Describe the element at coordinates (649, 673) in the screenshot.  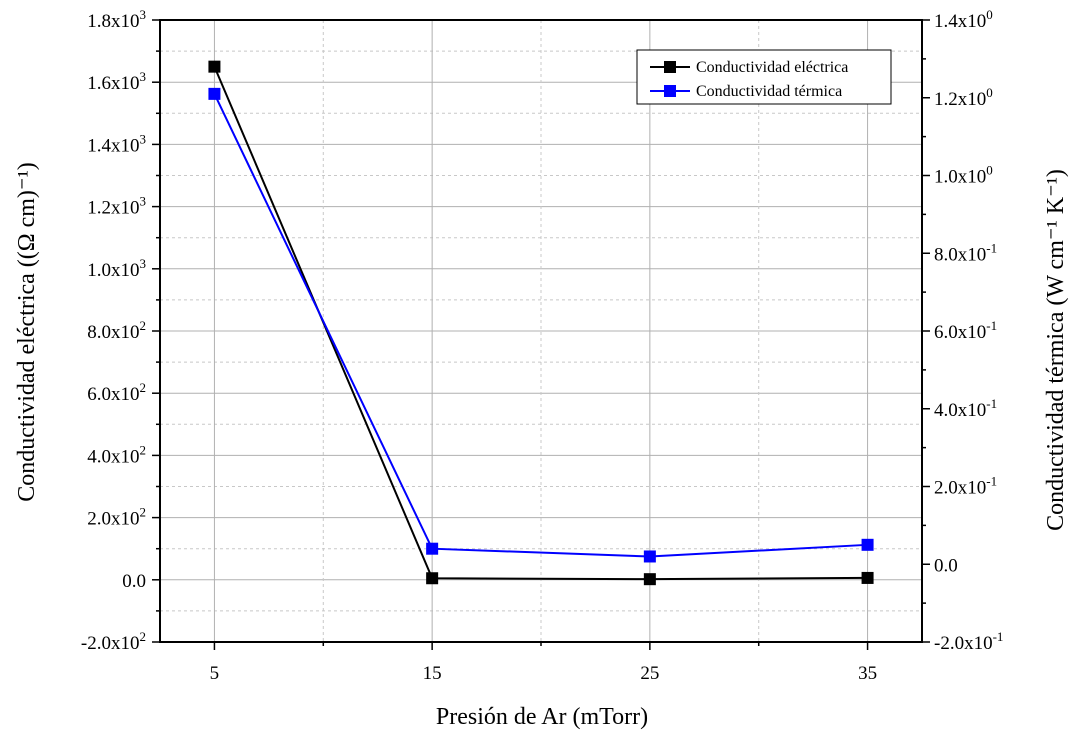
I see `x-tick-label: 25` at that location.